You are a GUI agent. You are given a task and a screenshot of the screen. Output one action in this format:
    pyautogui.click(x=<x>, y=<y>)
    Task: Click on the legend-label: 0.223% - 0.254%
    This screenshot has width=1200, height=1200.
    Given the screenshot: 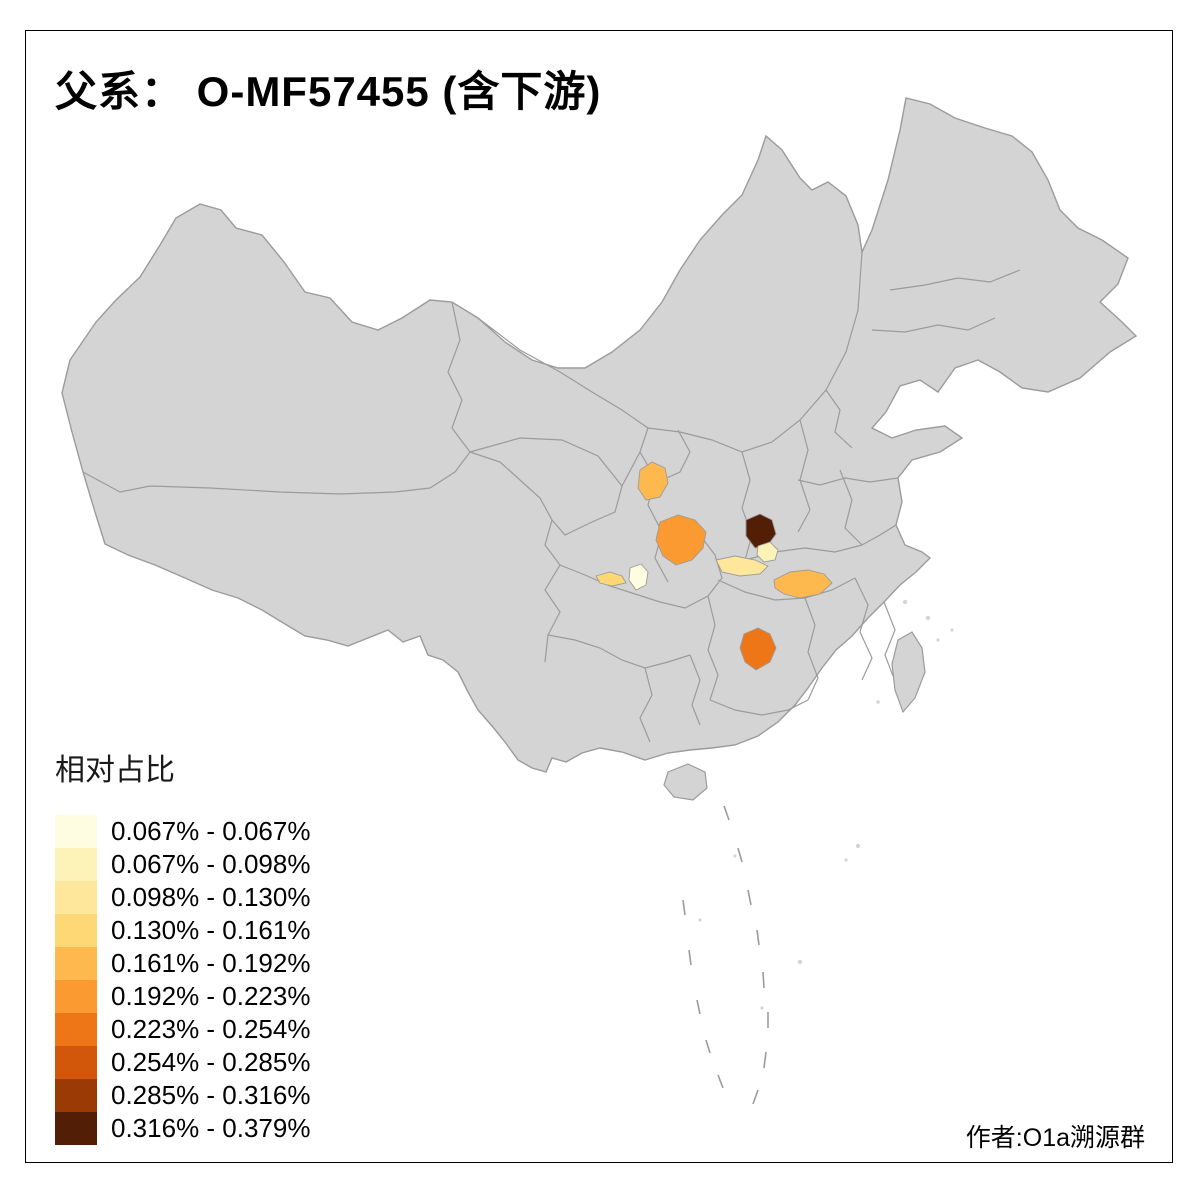 What is the action you would take?
    pyautogui.click(x=211, y=1029)
    